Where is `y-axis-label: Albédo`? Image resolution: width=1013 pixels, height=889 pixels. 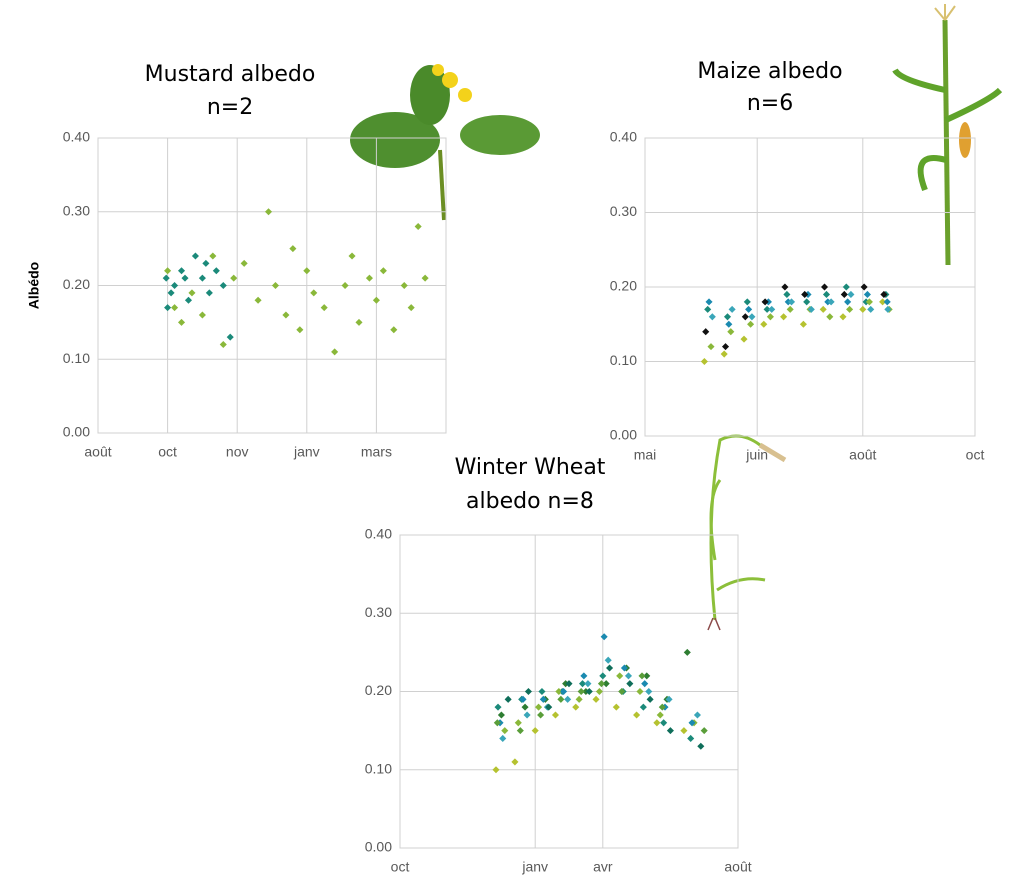
y-axis-label: Albédo is located at coordinates (34, 285).